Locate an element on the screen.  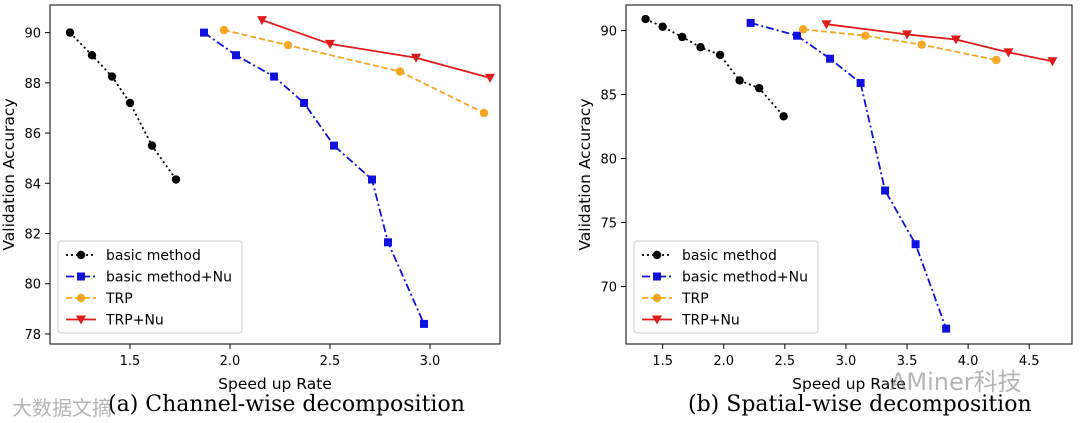
x-axis-label: Speed up Rate is located at coordinates (275, 384).